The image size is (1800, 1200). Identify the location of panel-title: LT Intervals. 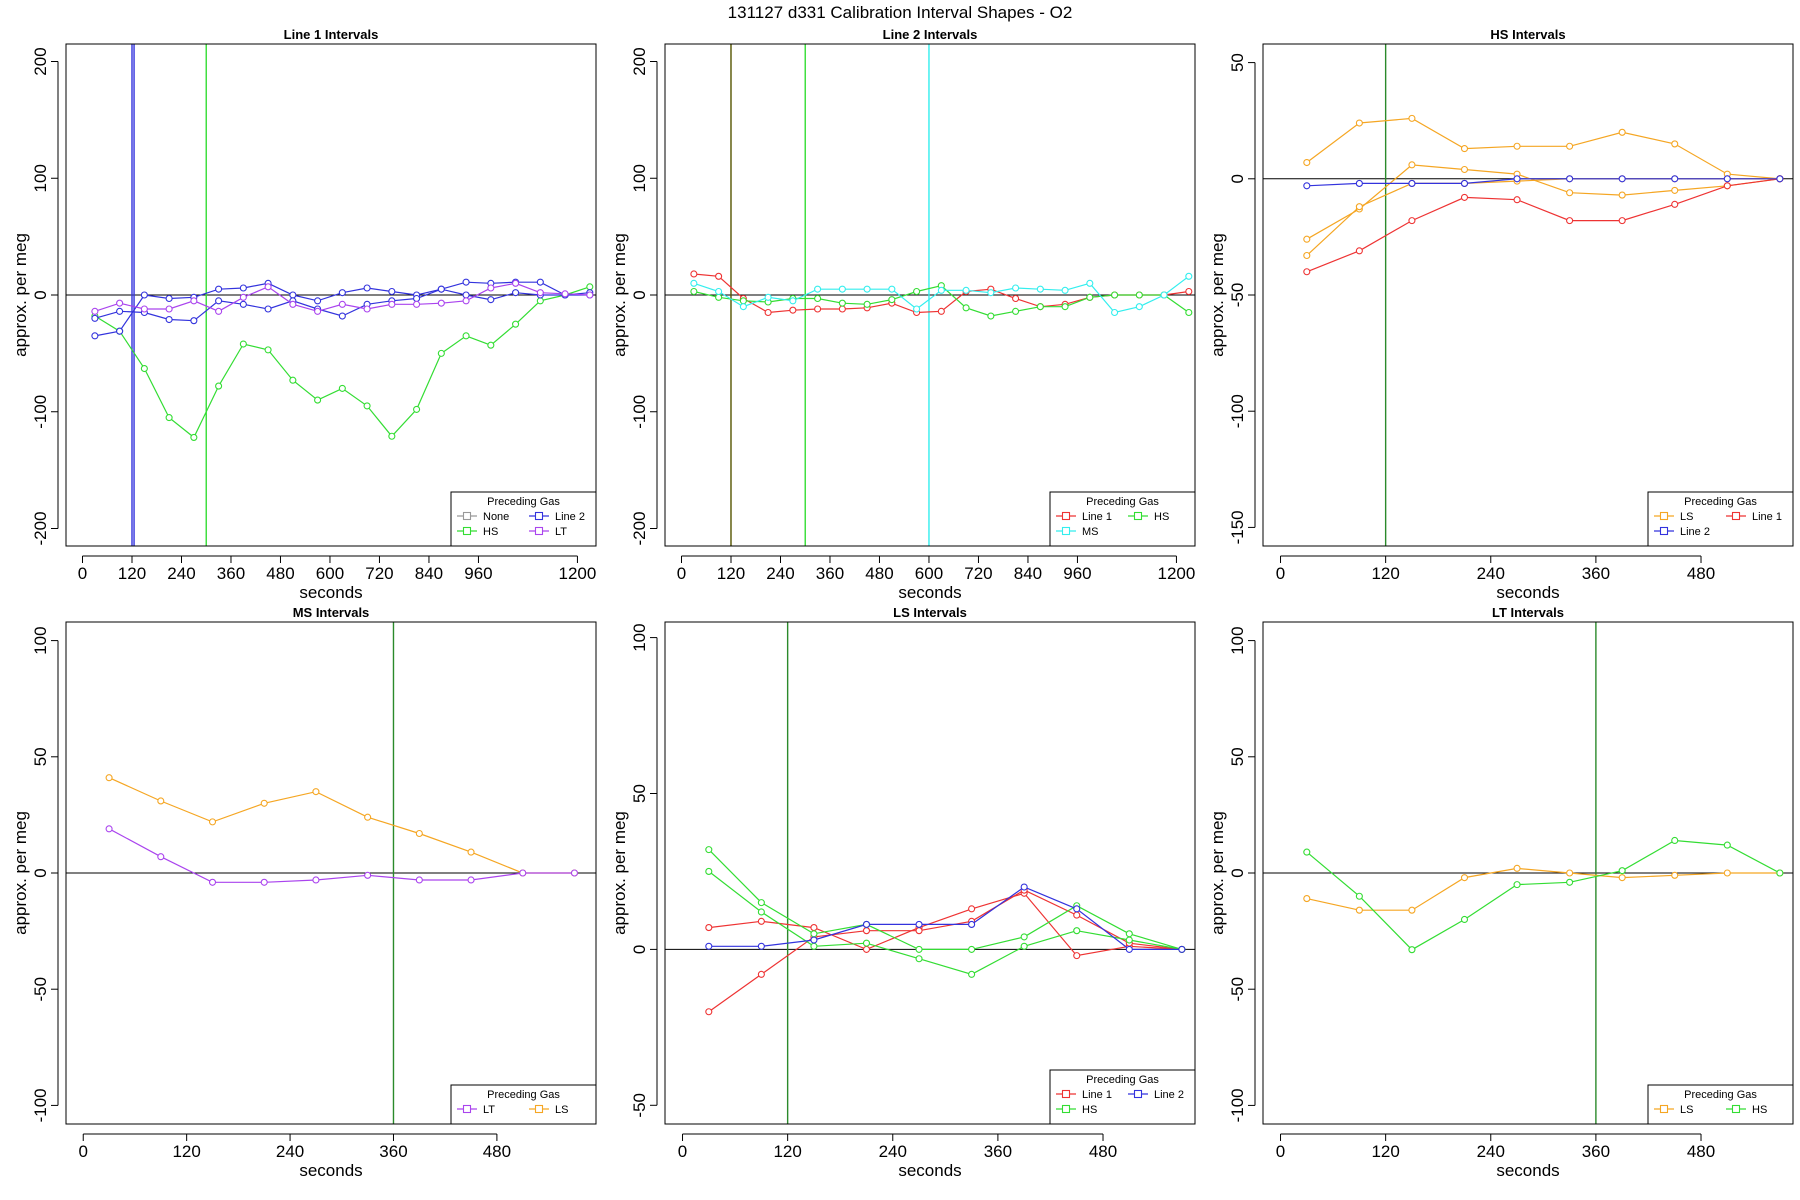
(1528, 612).